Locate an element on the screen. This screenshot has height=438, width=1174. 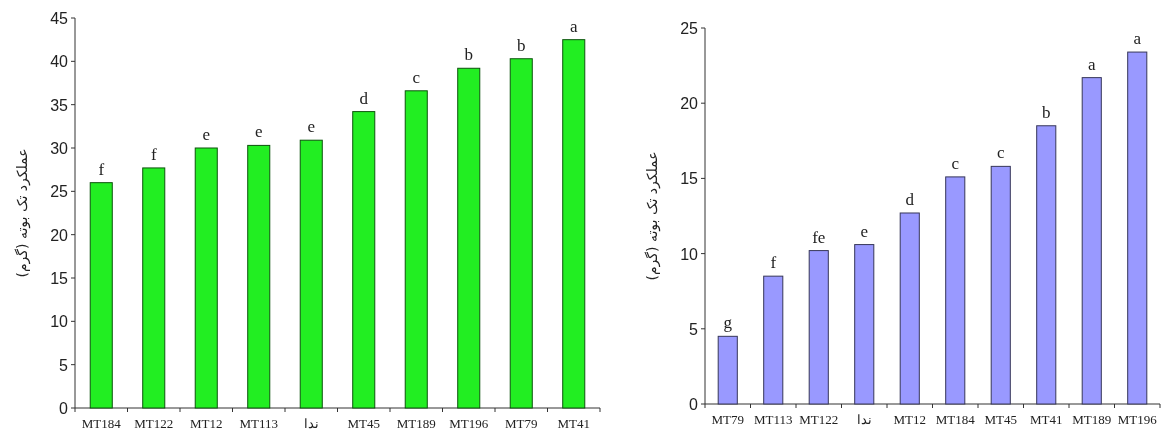
data-label: fe is located at coordinates (819, 237).